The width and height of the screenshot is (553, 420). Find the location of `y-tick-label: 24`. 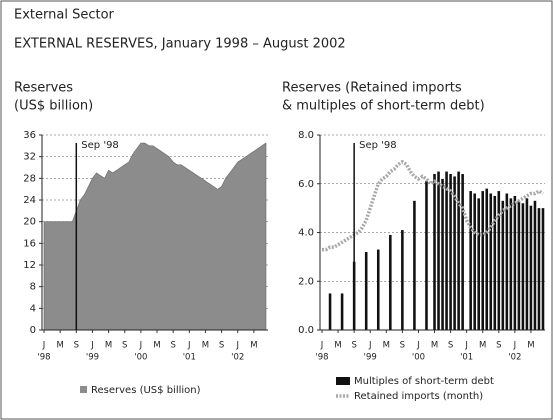

y-tick-label: 24 is located at coordinates (29, 200).